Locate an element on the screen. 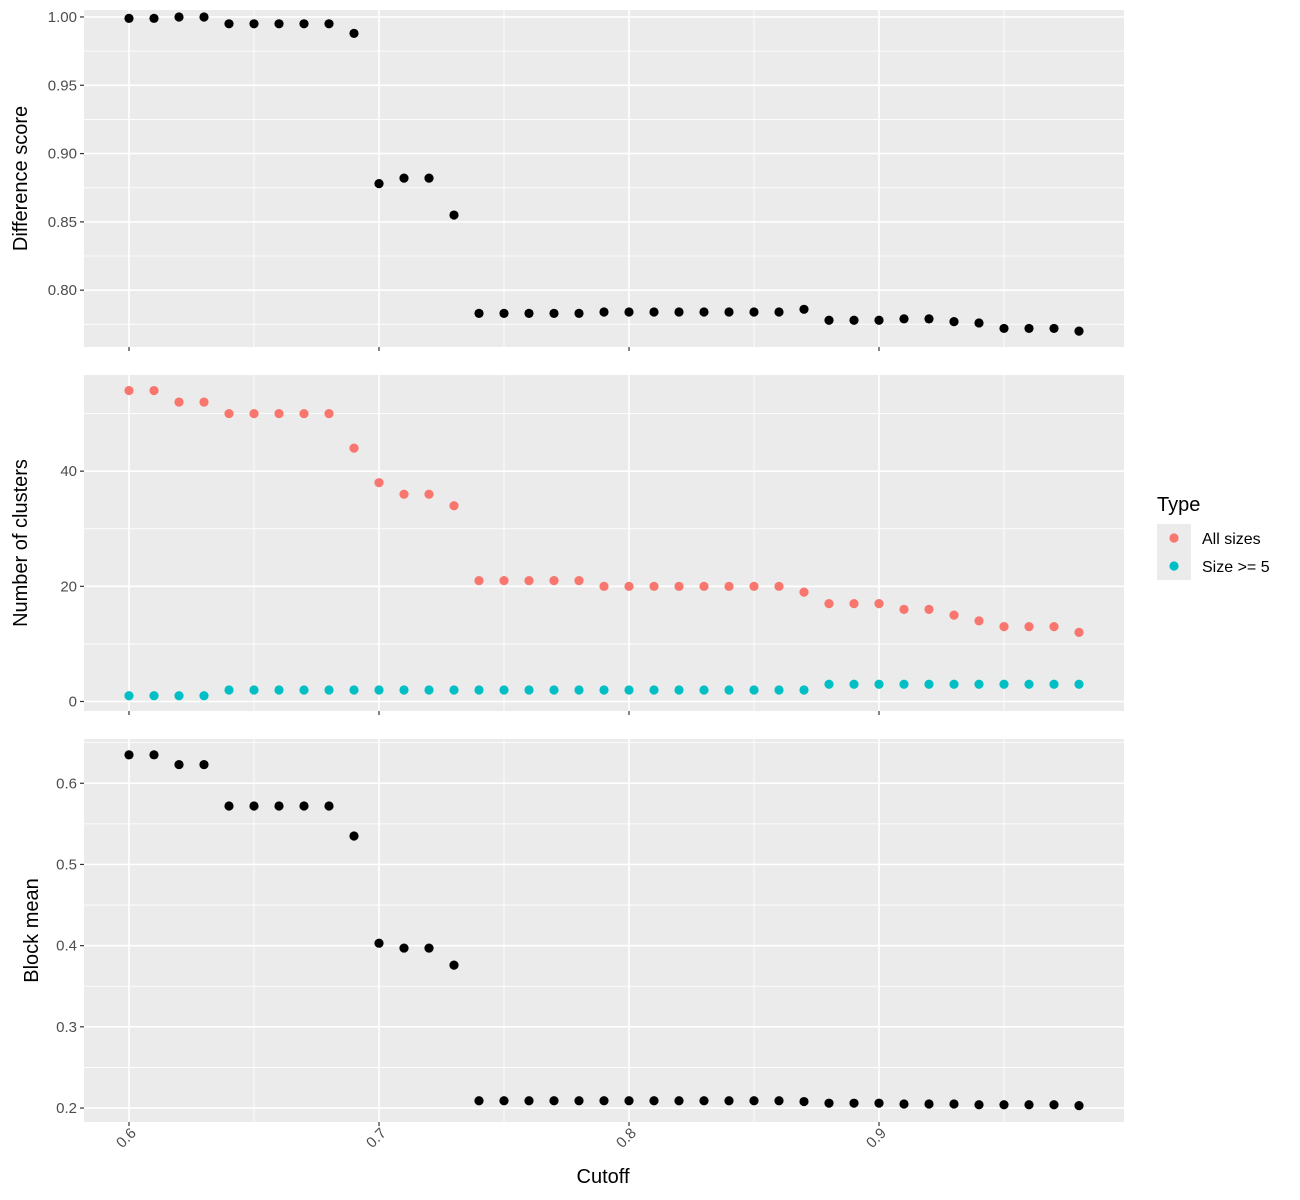 The height and width of the screenshot is (1200, 1300). y-tick-label: 0.6 is located at coordinates (66, 783).